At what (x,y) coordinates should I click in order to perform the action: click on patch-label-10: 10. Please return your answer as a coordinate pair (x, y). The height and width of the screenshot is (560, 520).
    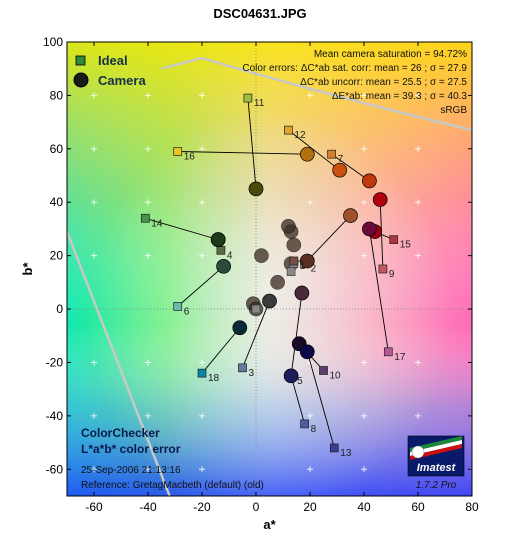
    Looking at the image, I should click on (336, 375).